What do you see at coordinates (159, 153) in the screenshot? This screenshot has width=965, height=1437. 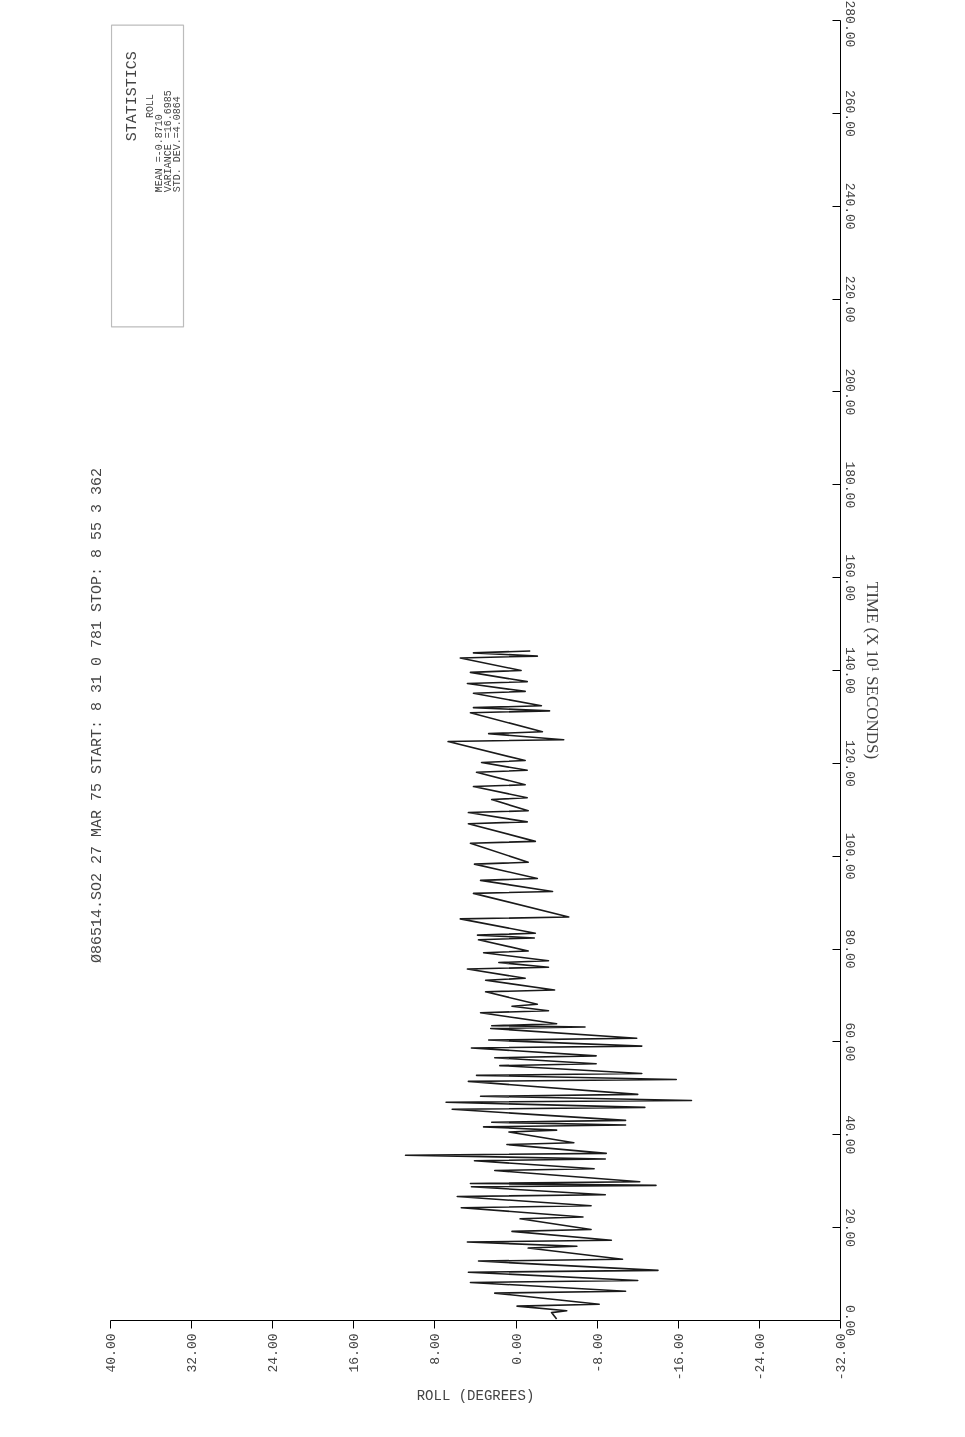 I see `annotation: MEAN =-0.8710` at bounding box center [159, 153].